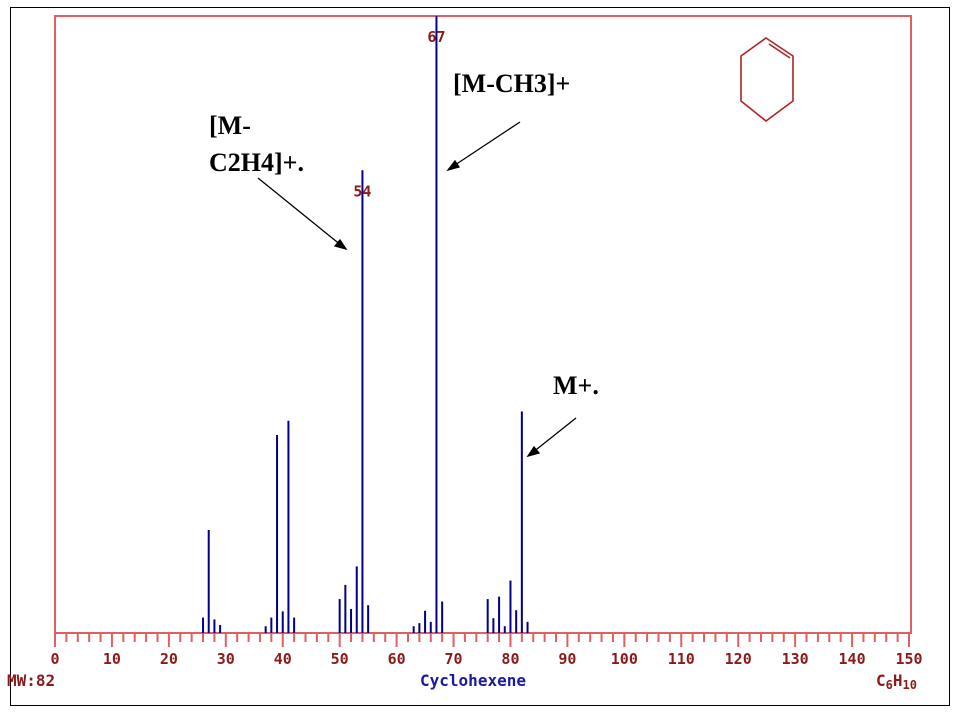  Describe the element at coordinates (112, 659) in the screenshot. I see `x-tick-label: 10` at that location.